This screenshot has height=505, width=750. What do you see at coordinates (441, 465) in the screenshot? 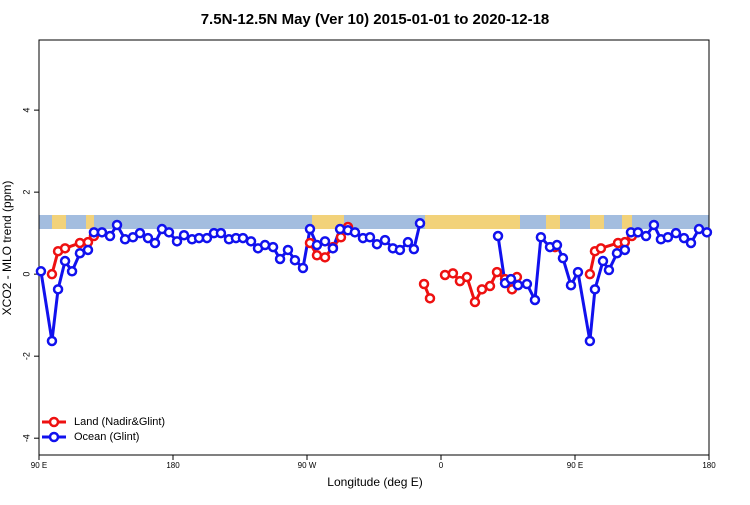
I see `x-tick-label: 0` at bounding box center [441, 465].